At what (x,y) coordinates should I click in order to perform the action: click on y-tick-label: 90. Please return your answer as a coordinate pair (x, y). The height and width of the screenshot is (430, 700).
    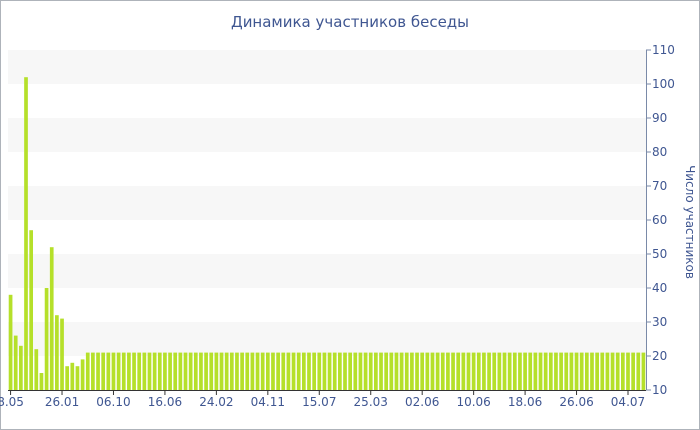
    Looking at the image, I should click on (659, 118).